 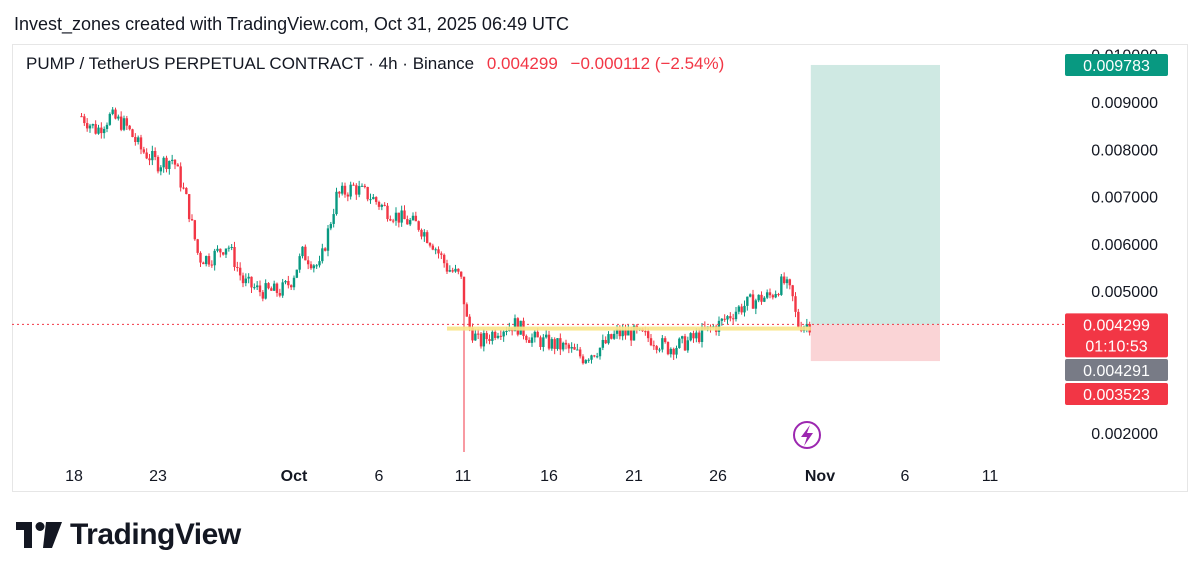 I want to click on time-tick-label: 6, so click(x=905, y=476).